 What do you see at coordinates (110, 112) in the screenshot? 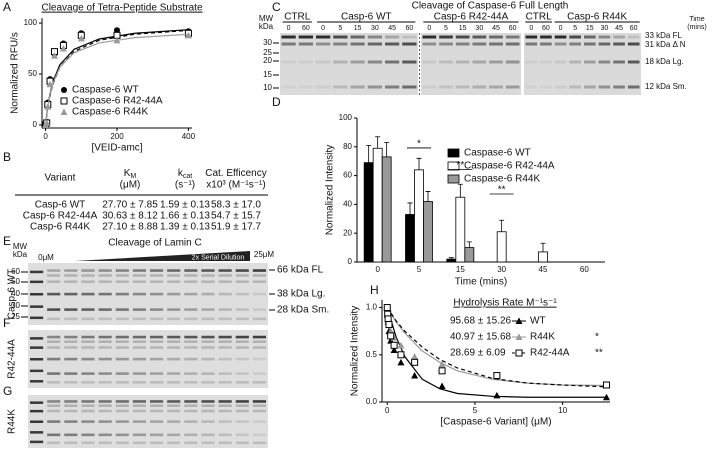
I see `legend-label: Caspase-6 R44K` at bounding box center [110, 112].